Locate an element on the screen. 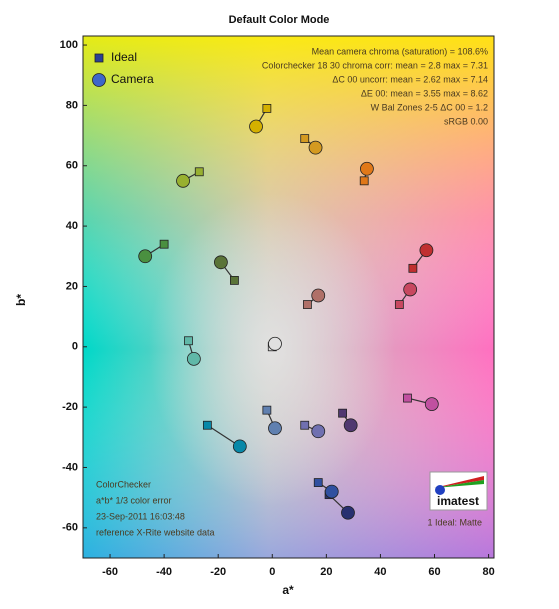  y-tick-label: 40 is located at coordinates (72, 226).